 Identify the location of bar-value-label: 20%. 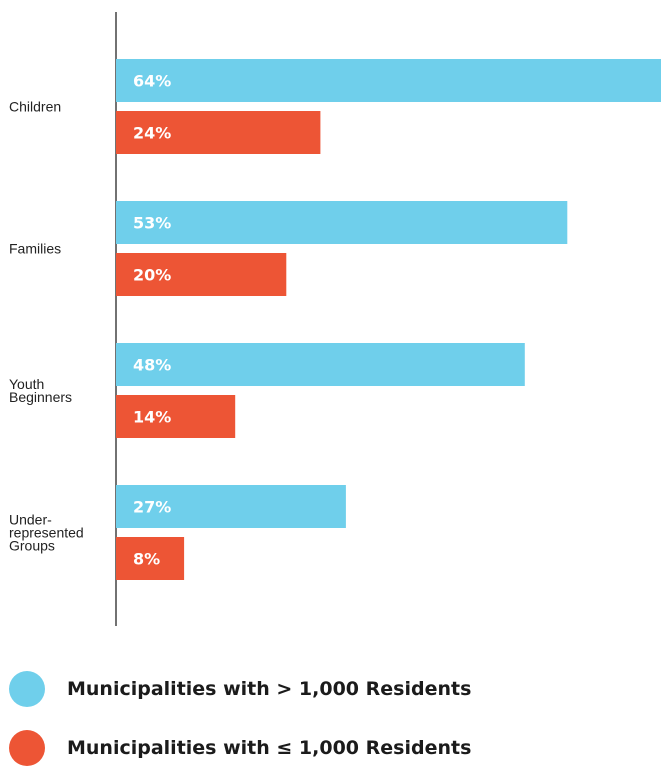
(152, 275).